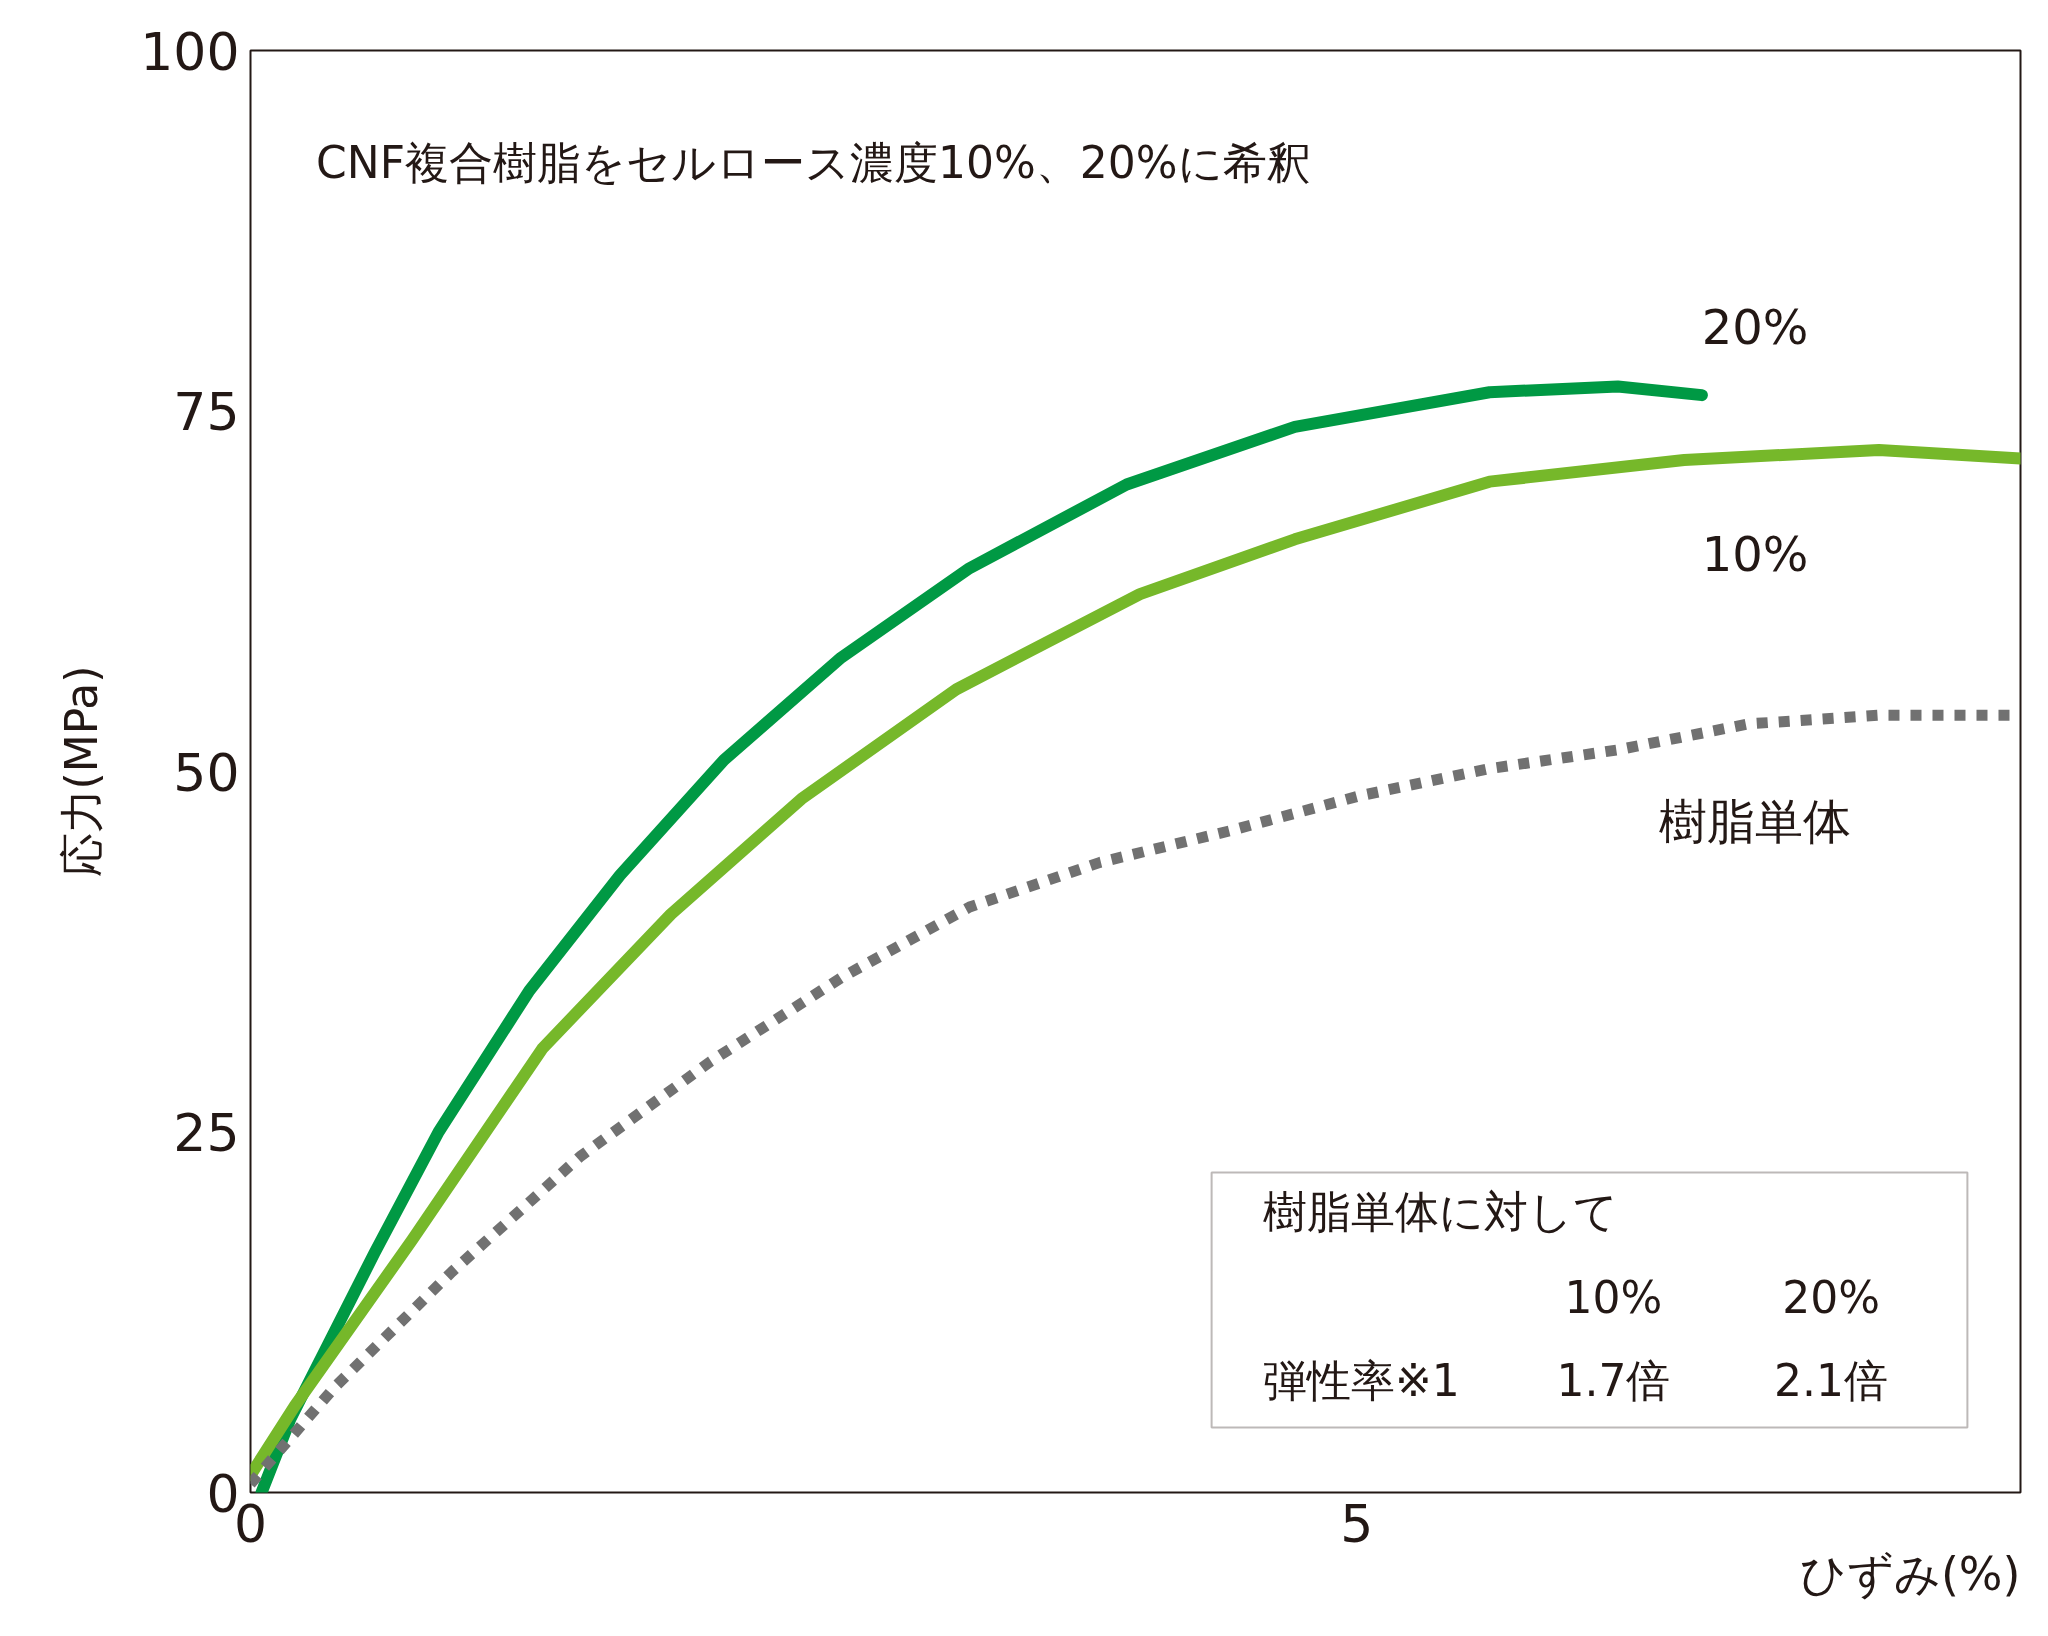 This screenshot has width=2048, height=1636. I want to click on y-tick-label: 25, so click(206, 1133).